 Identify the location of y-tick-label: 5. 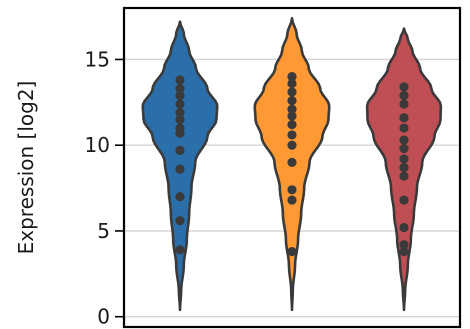
(103, 231).